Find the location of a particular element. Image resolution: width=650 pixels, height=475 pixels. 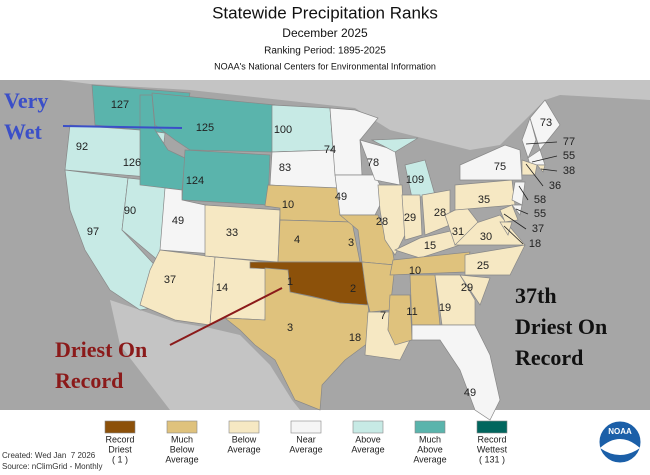

subtitle: December 2025 is located at coordinates (325, 33).